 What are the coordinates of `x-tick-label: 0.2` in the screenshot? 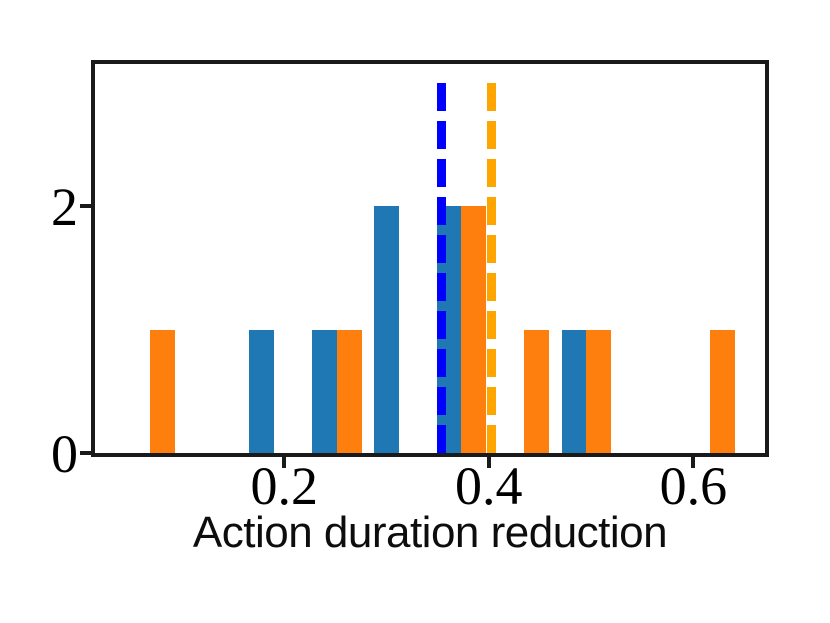 It's located at (284, 486).